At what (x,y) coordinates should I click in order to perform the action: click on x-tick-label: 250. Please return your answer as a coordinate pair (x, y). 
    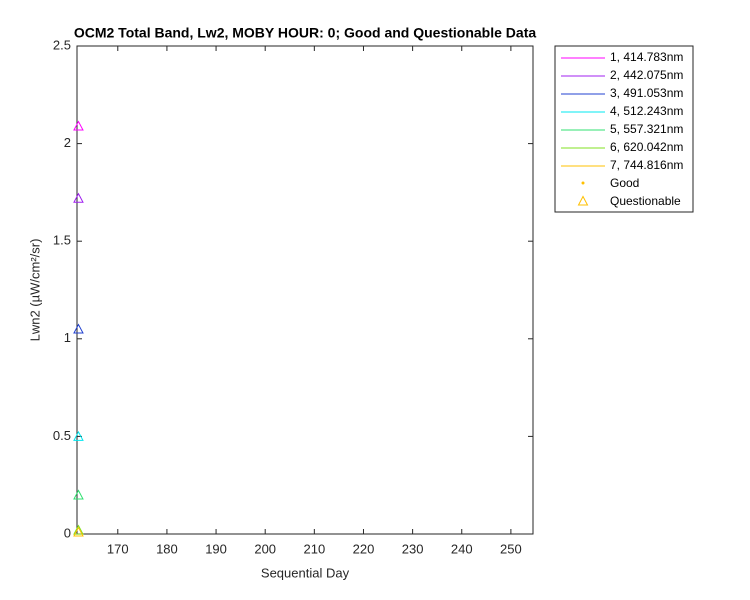
    Looking at the image, I should click on (511, 548).